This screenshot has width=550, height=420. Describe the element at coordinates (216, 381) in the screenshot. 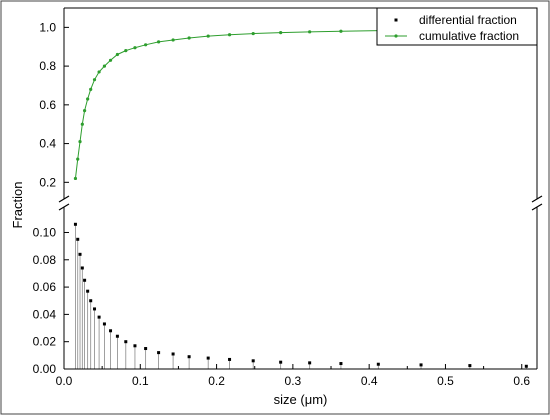

I see `x-tick-label: 0.2` at that location.